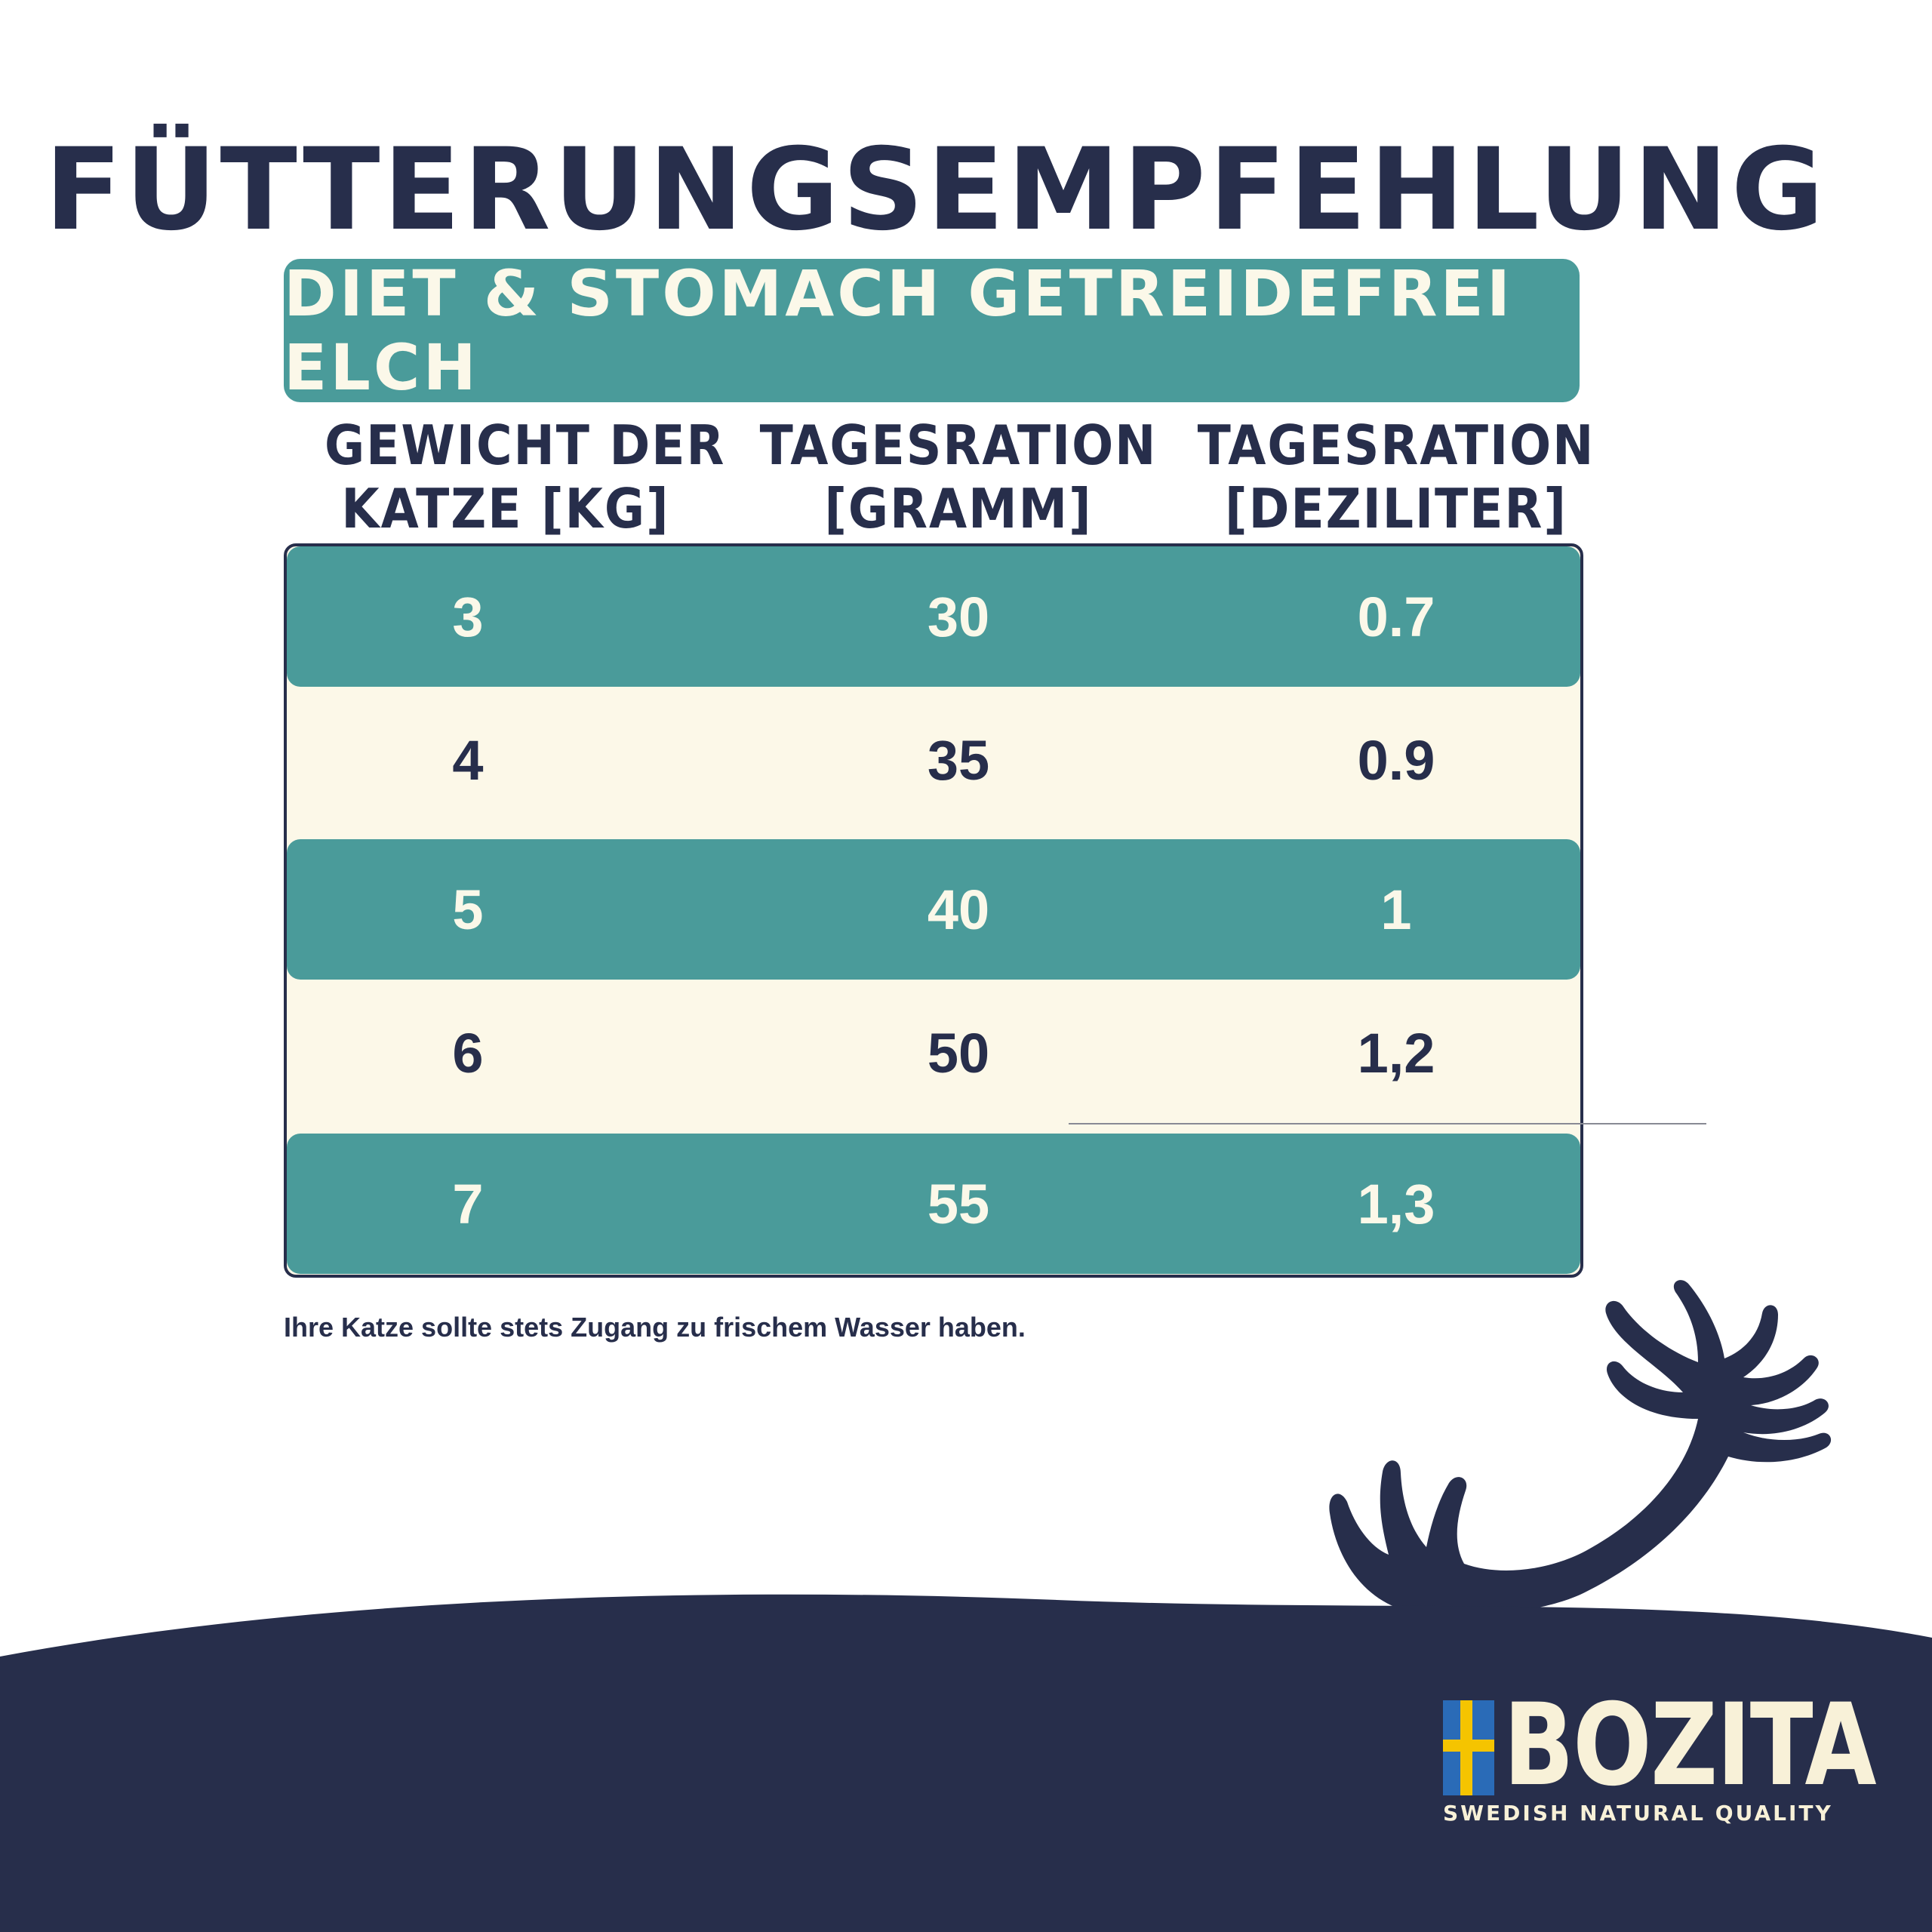  I want to click on cell-weight: 5, so click(468, 909).